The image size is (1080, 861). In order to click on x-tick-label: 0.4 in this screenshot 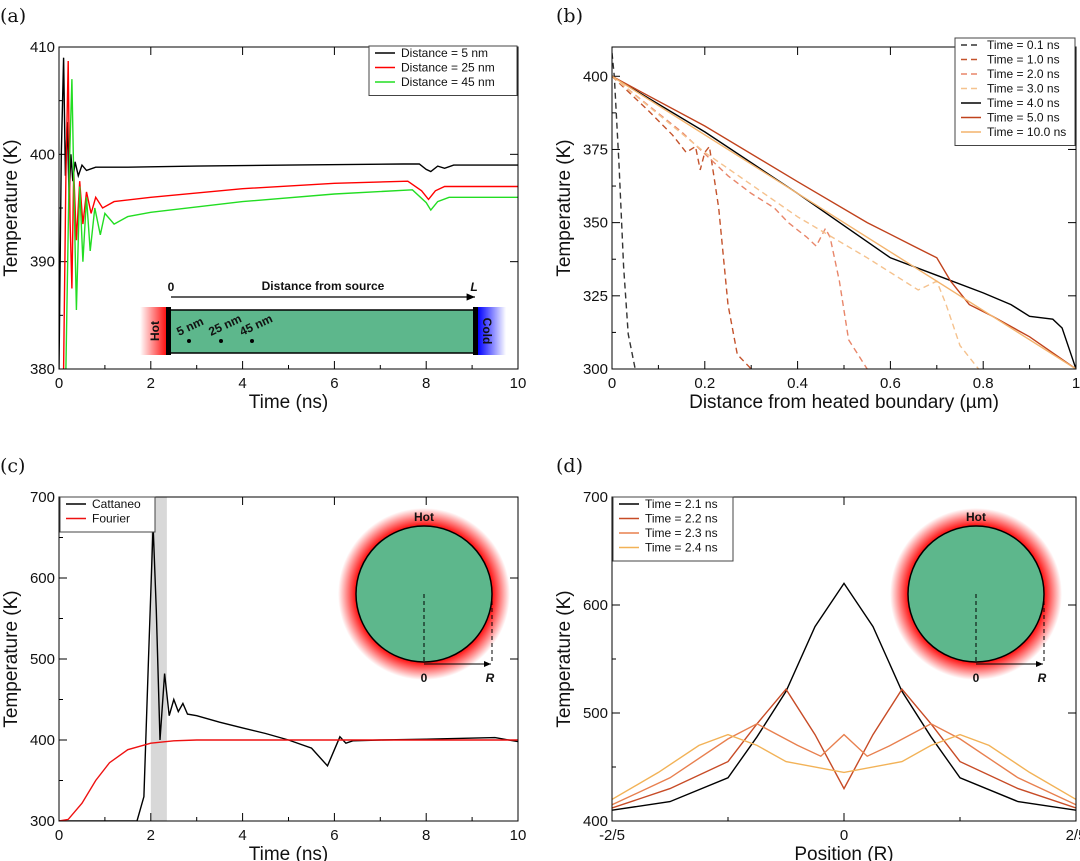, I will do `click(797, 383)`.